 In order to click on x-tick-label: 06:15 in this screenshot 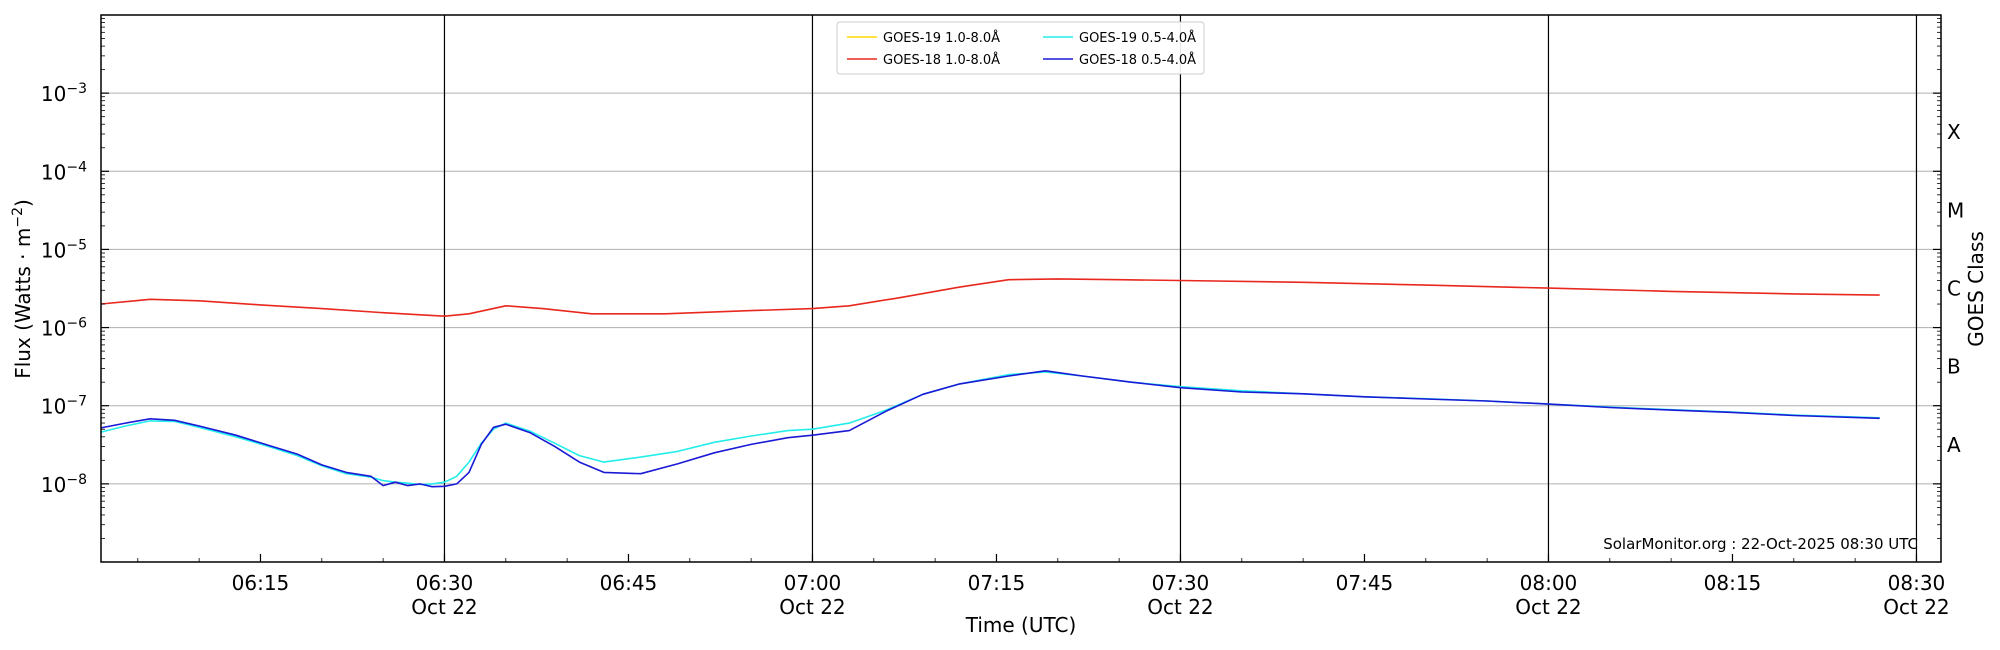, I will do `click(261, 583)`.